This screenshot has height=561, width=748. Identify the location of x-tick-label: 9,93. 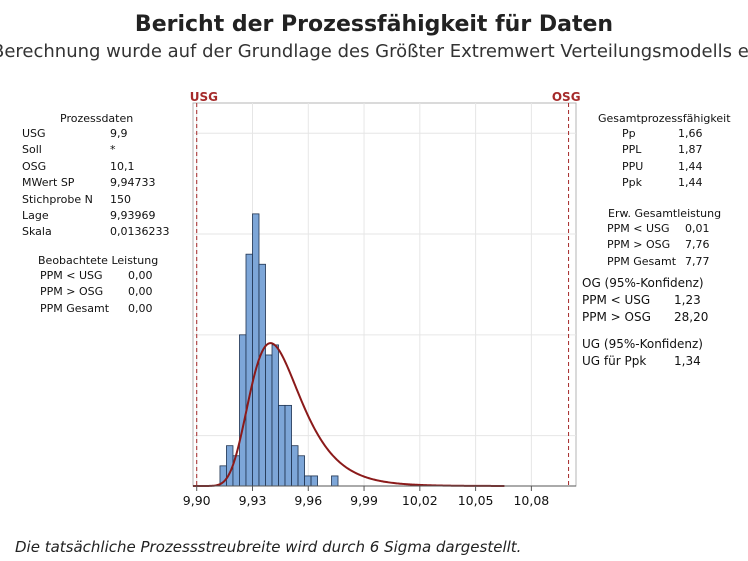
(253, 500).